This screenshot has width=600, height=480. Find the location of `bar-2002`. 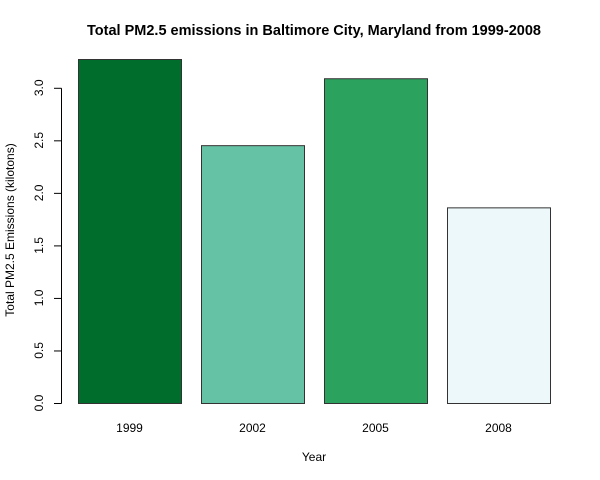

bar-2002 is located at coordinates (253, 275).